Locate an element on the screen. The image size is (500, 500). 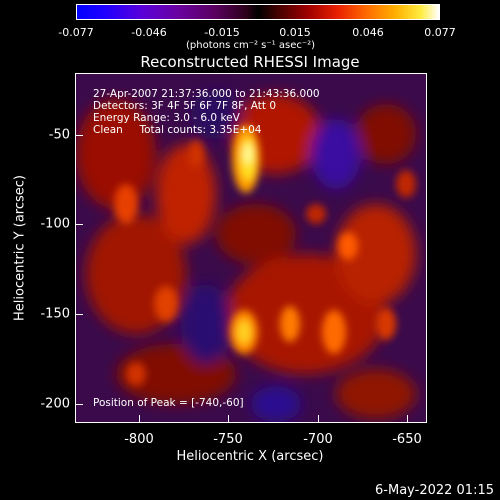
colorbar-tick-label: -0.015 is located at coordinates (222, 32).